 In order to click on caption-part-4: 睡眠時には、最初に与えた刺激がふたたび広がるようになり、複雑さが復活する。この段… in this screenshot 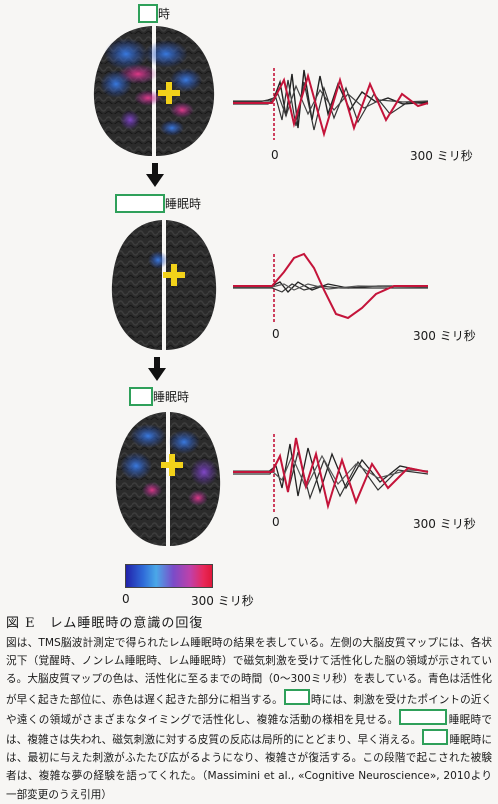, I will do `click(249, 767)`.